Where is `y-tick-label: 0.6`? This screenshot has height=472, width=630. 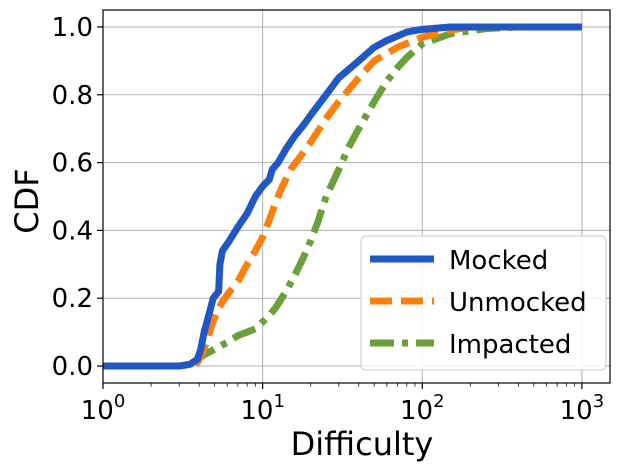 y-tick-label: 0.6 is located at coordinates (72, 164).